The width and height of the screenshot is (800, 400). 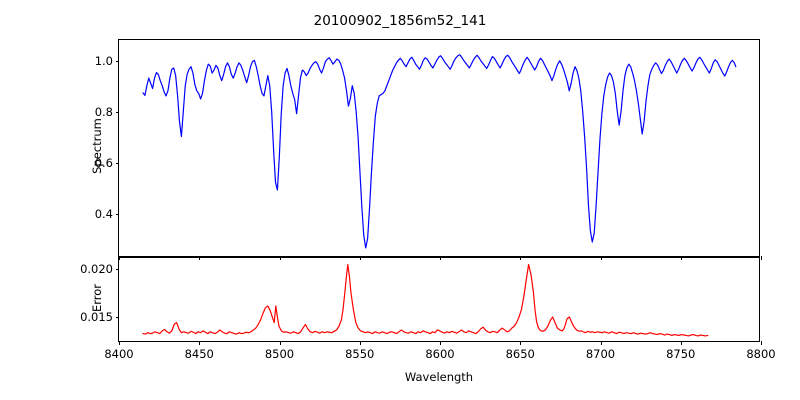 What do you see at coordinates (400, 21) in the screenshot?
I see `page-title: 20100902_1856m52_141` at bounding box center [400, 21].